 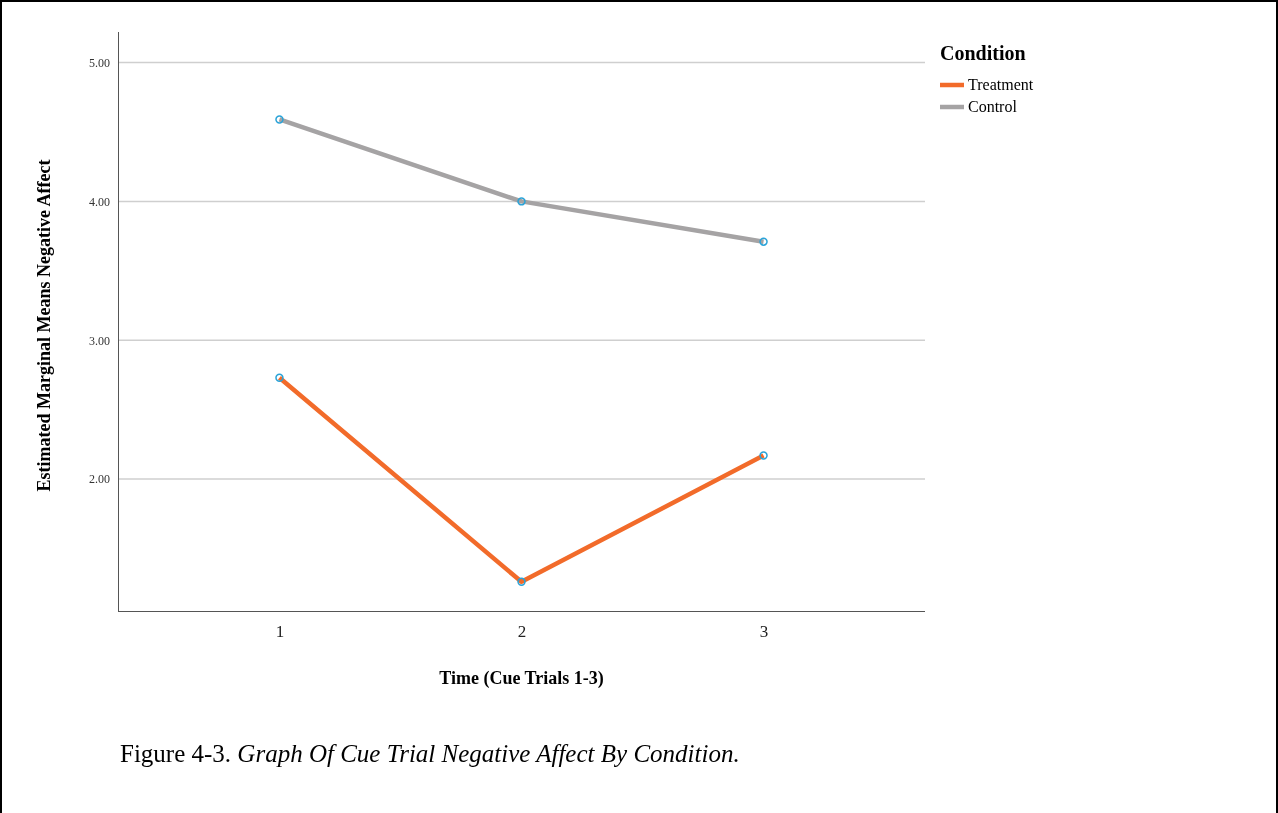 What do you see at coordinates (44, 325) in the screenshot?
I see `y-axis-title: Estimated Marginal Means Negative Affect` at bounding box center [44, 325].